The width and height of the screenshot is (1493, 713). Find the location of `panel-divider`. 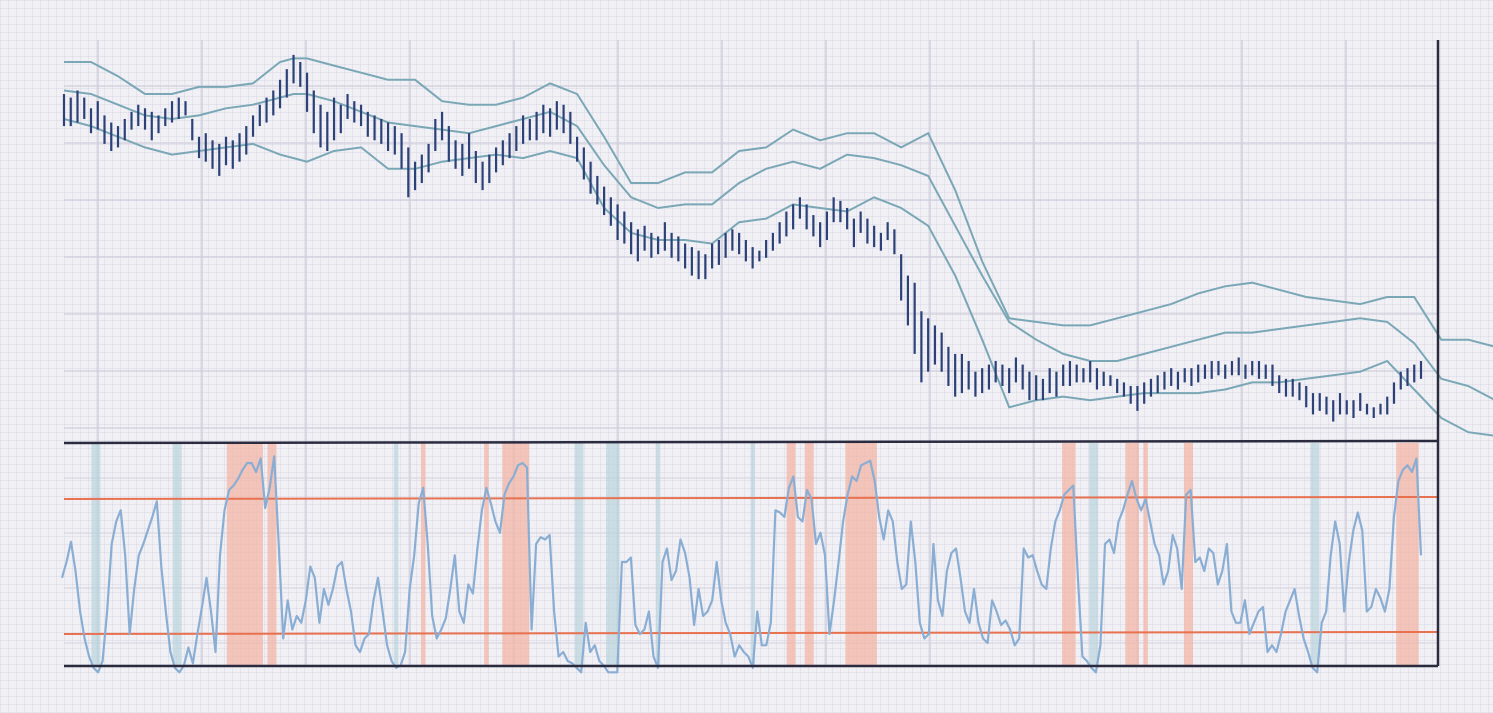

panel-divider is located at coordinates (751, 442).